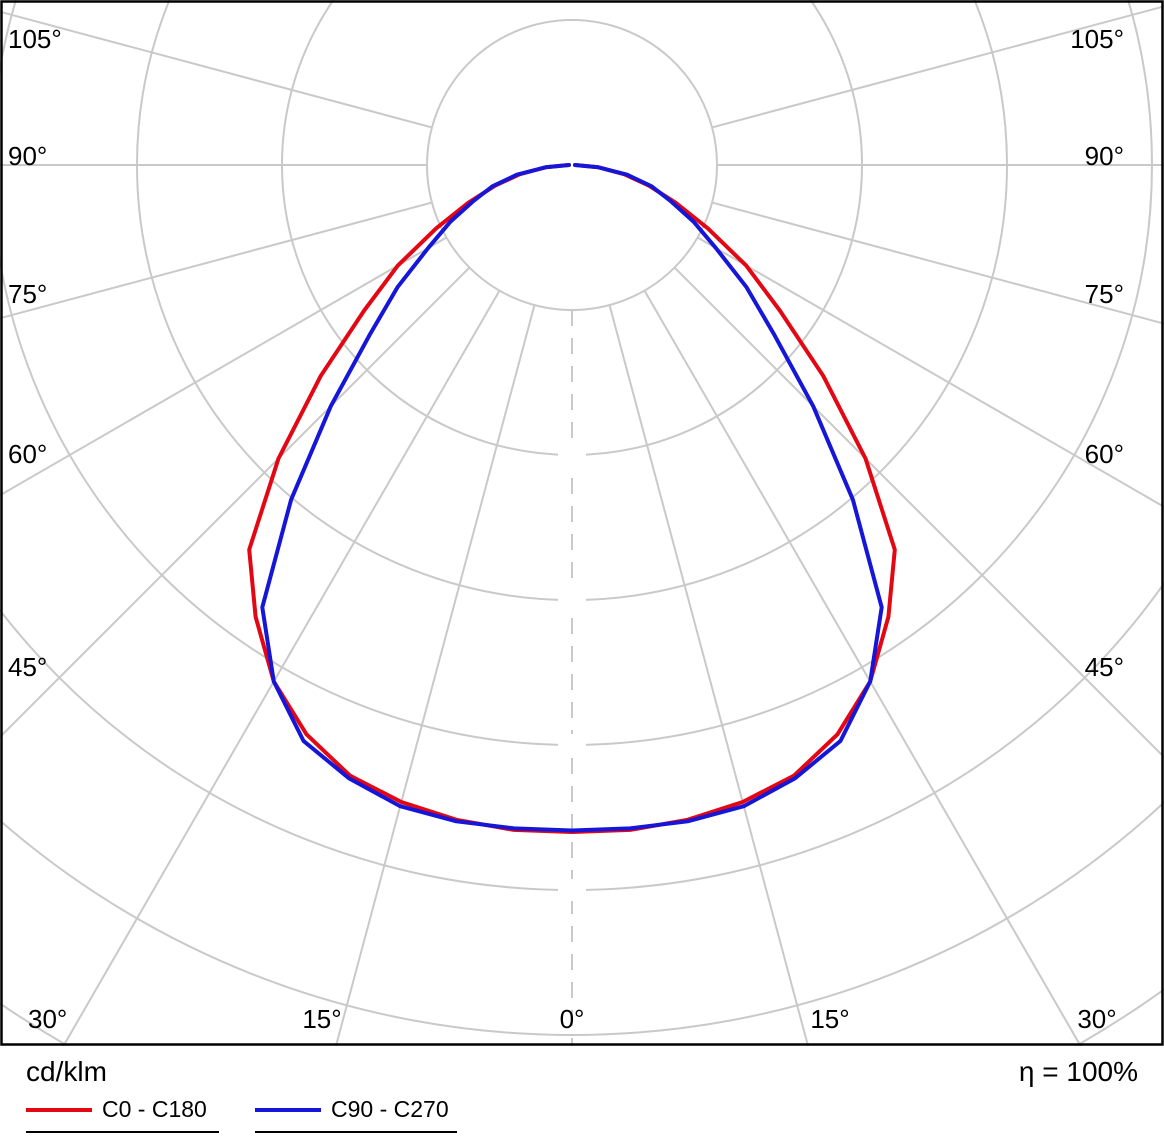 The width and height of the screenshot is (1164, 1140). What do you see at coordinates (154, 1109) in the screenshot?
I see `legend-label-c0-c180: C0 - C180` at bounding box center [154, 1109].